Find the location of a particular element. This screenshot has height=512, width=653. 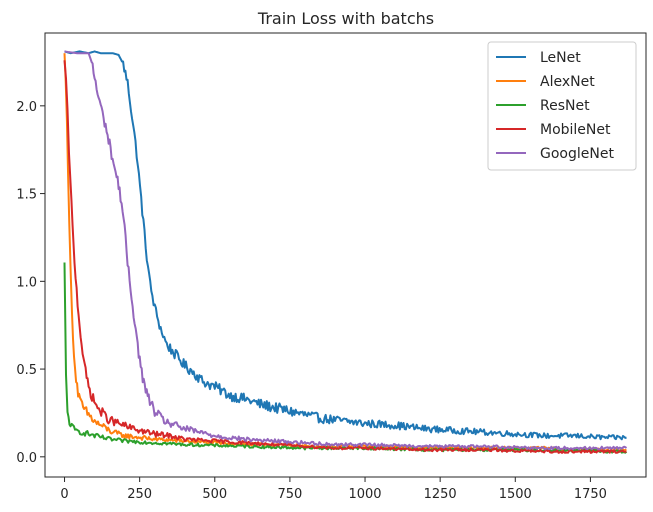

x-tick-label: 500 is located at coordinates (214, 494).